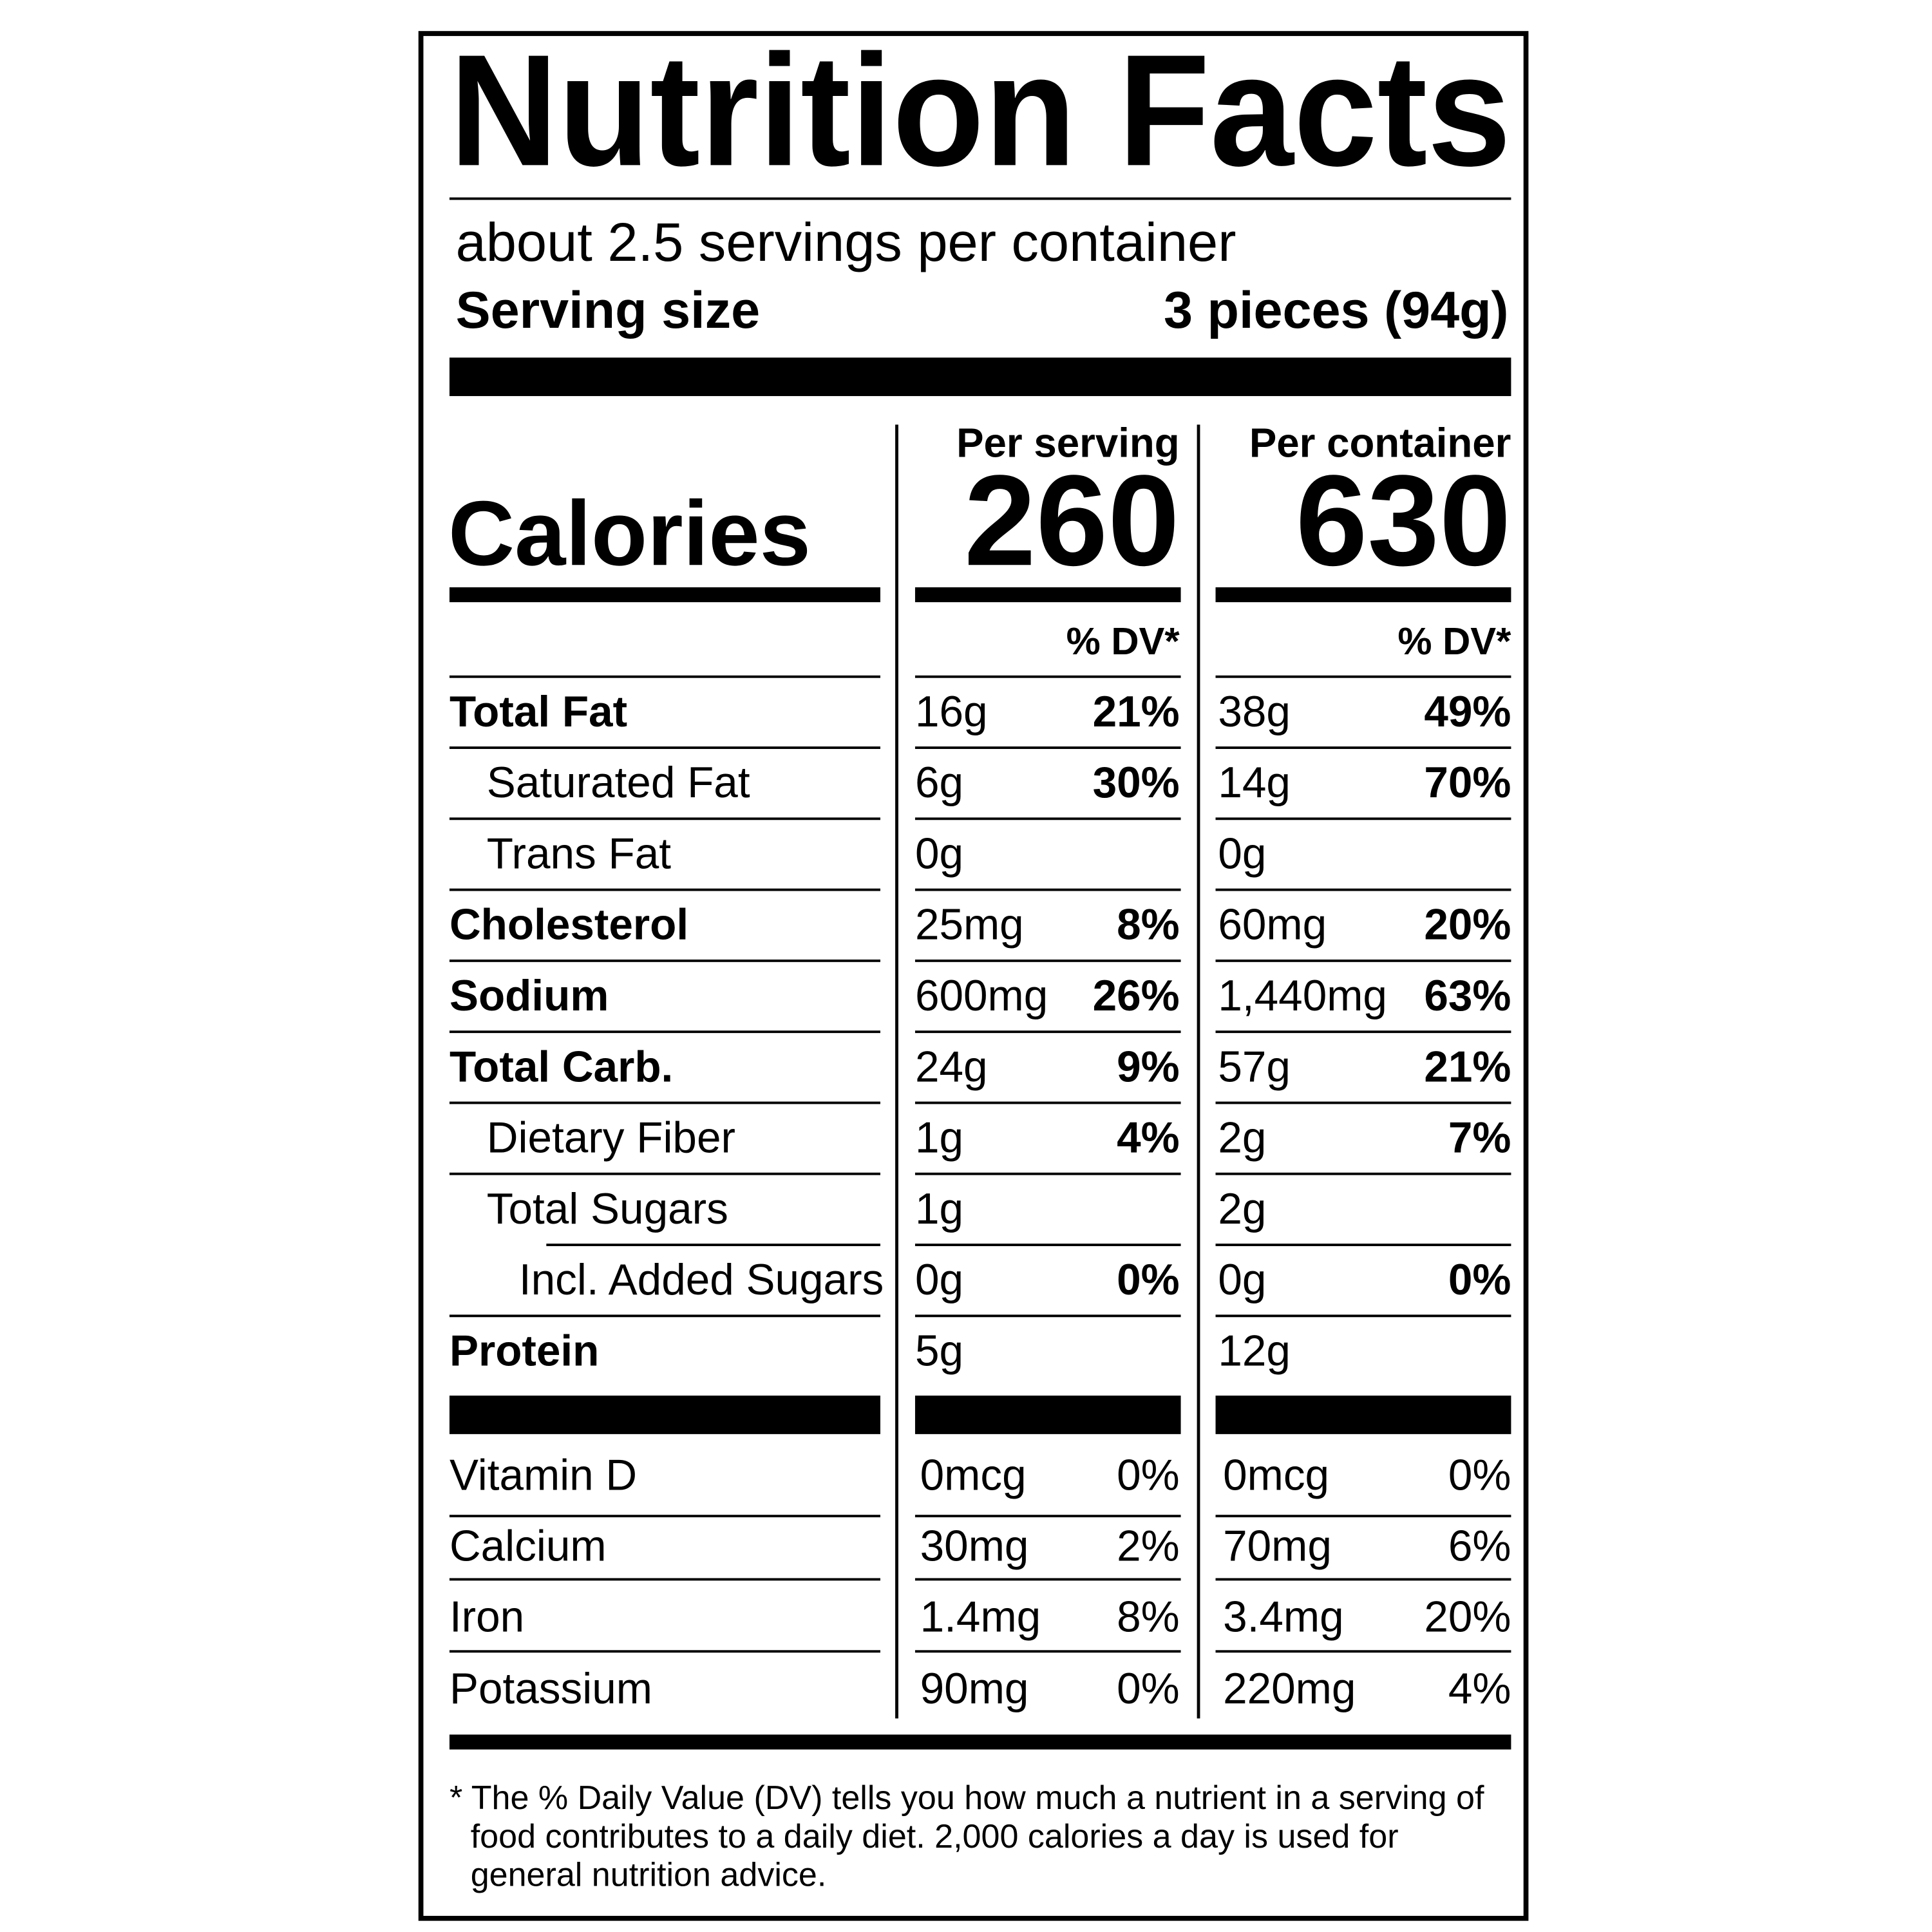 The height and width of the screenshot is (1932, 1932). I want to click on title: Nutrition Facts, so click(980, 111).